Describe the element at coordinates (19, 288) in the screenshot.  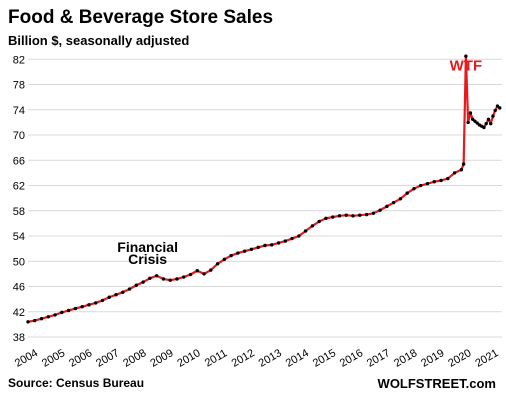
I see `y-tick-label: 46` at that location.